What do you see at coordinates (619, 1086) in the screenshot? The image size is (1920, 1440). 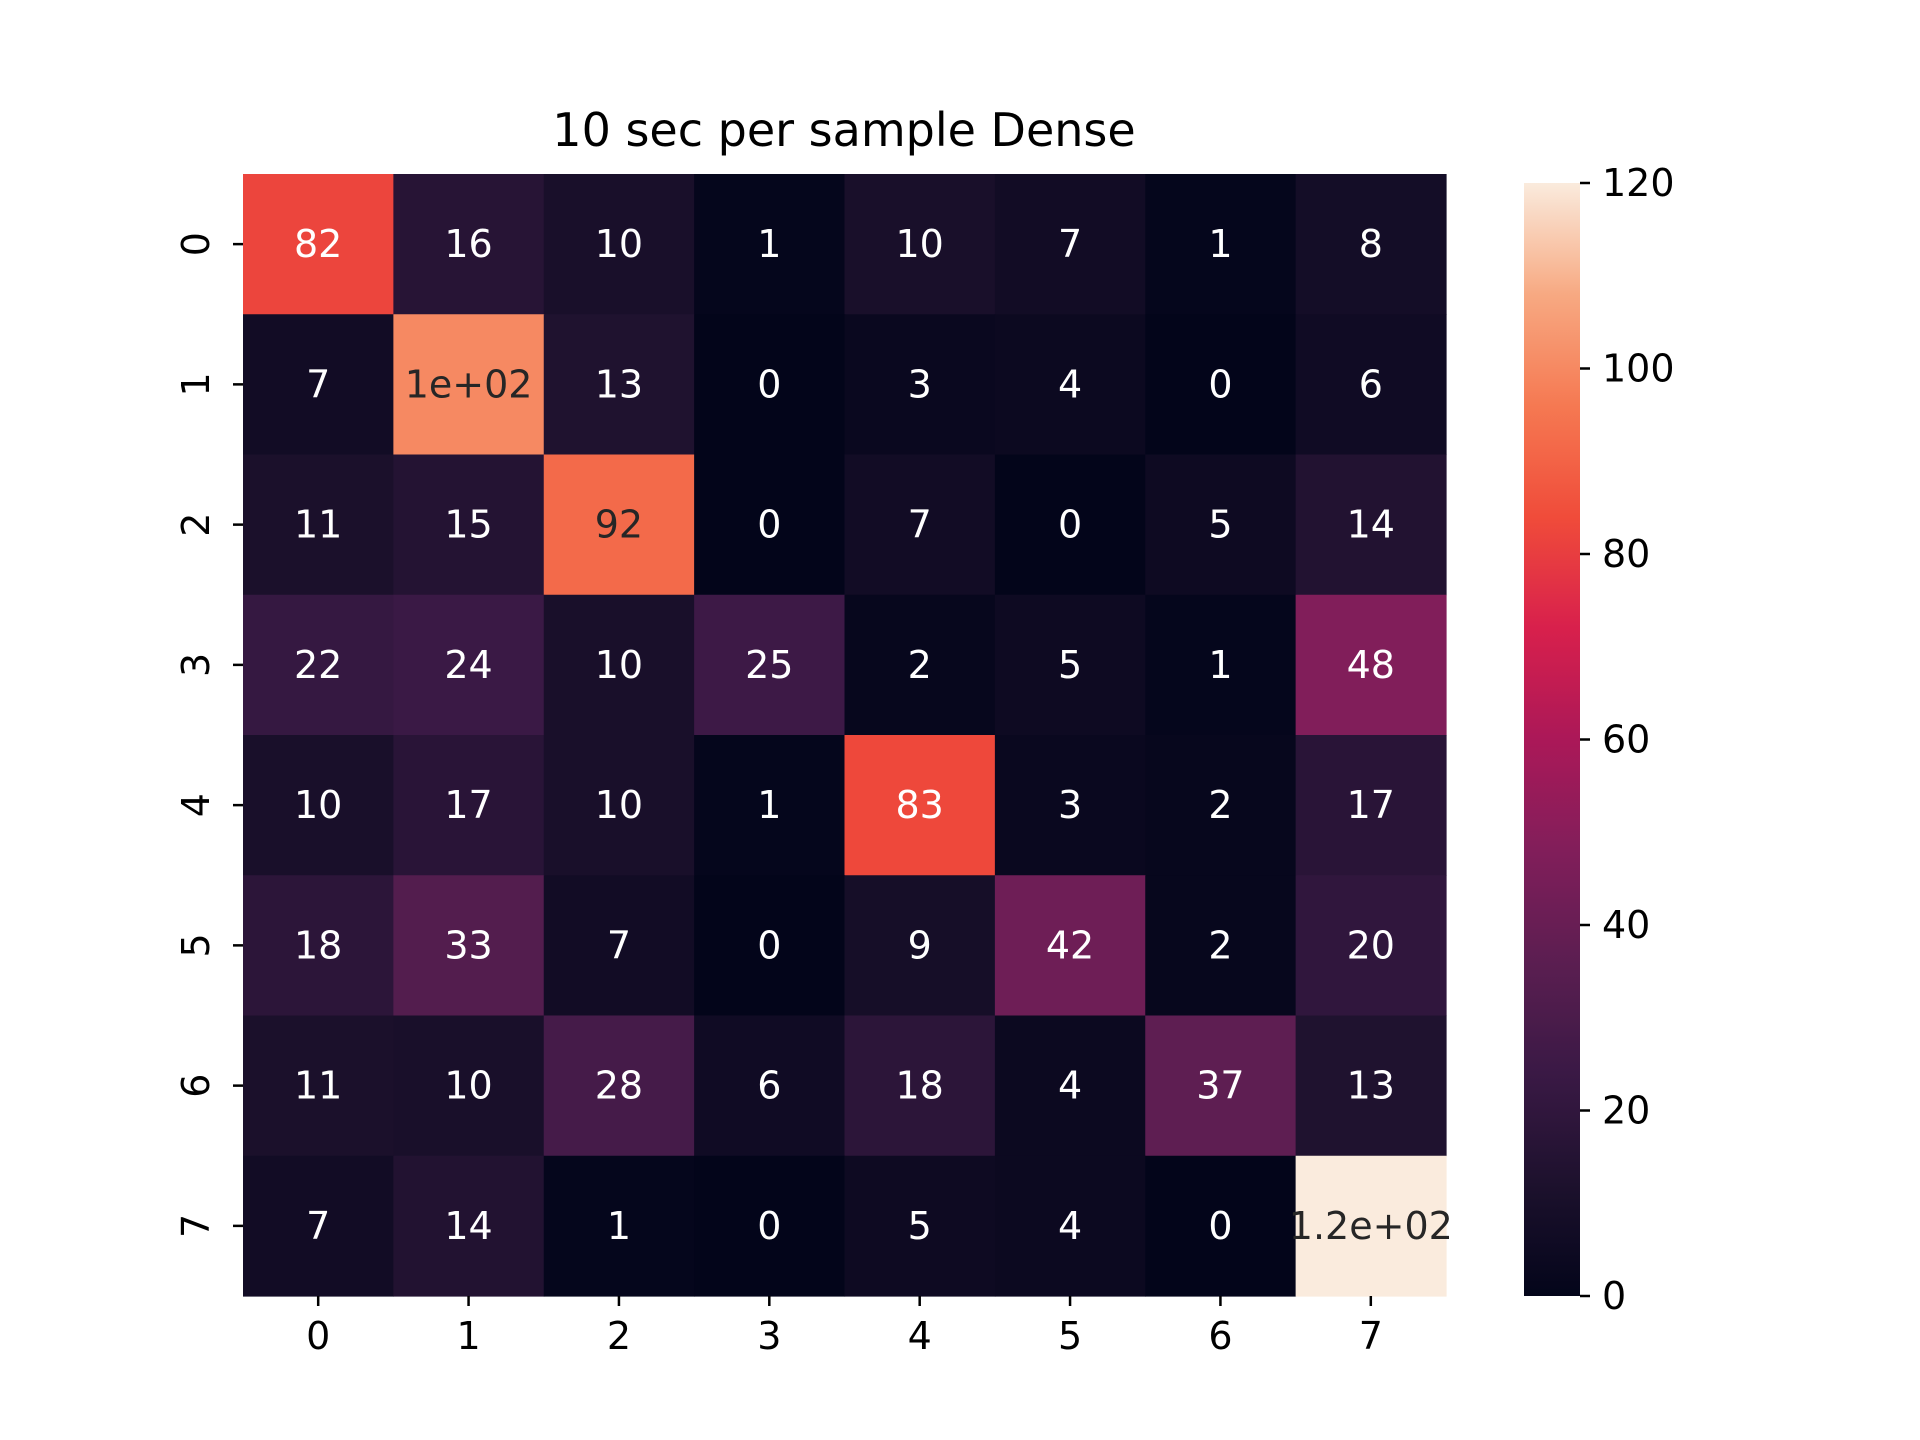 I see `cell-annotation-r6-c2: 28` at bounding box center [619, 1086].